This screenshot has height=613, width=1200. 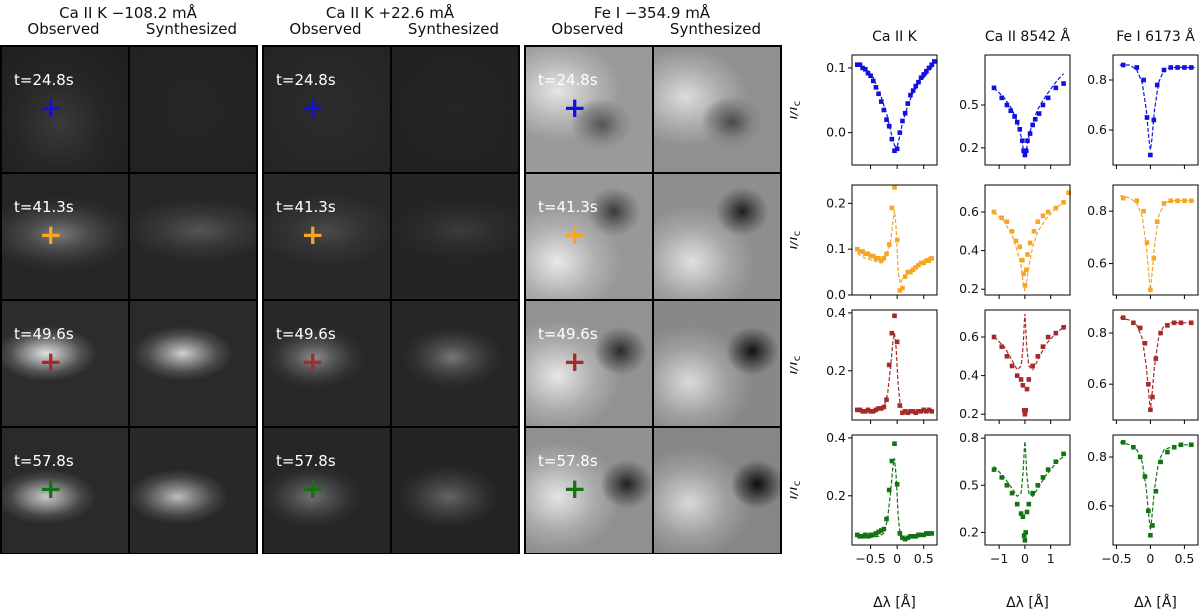 What do you see at coordinates (1116, 558) in the screenshot?
I see `x-tick-label: −0.5` at bounding box center [1116, 558].